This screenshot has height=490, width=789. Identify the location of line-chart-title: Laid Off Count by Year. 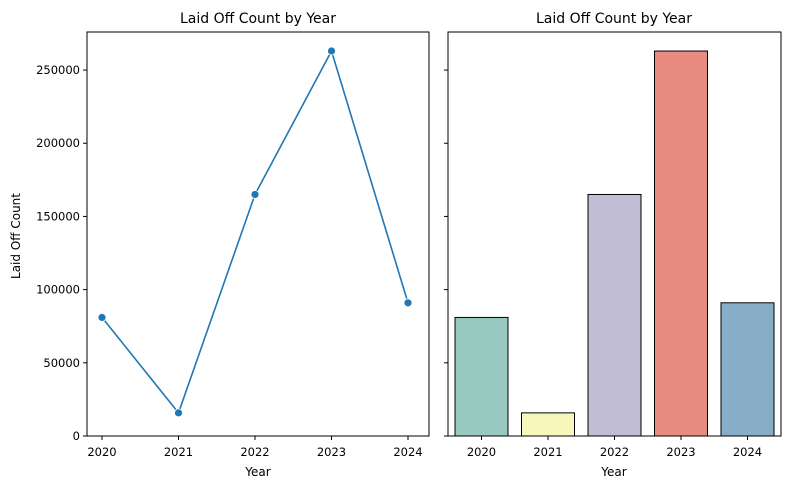
(258, 19).